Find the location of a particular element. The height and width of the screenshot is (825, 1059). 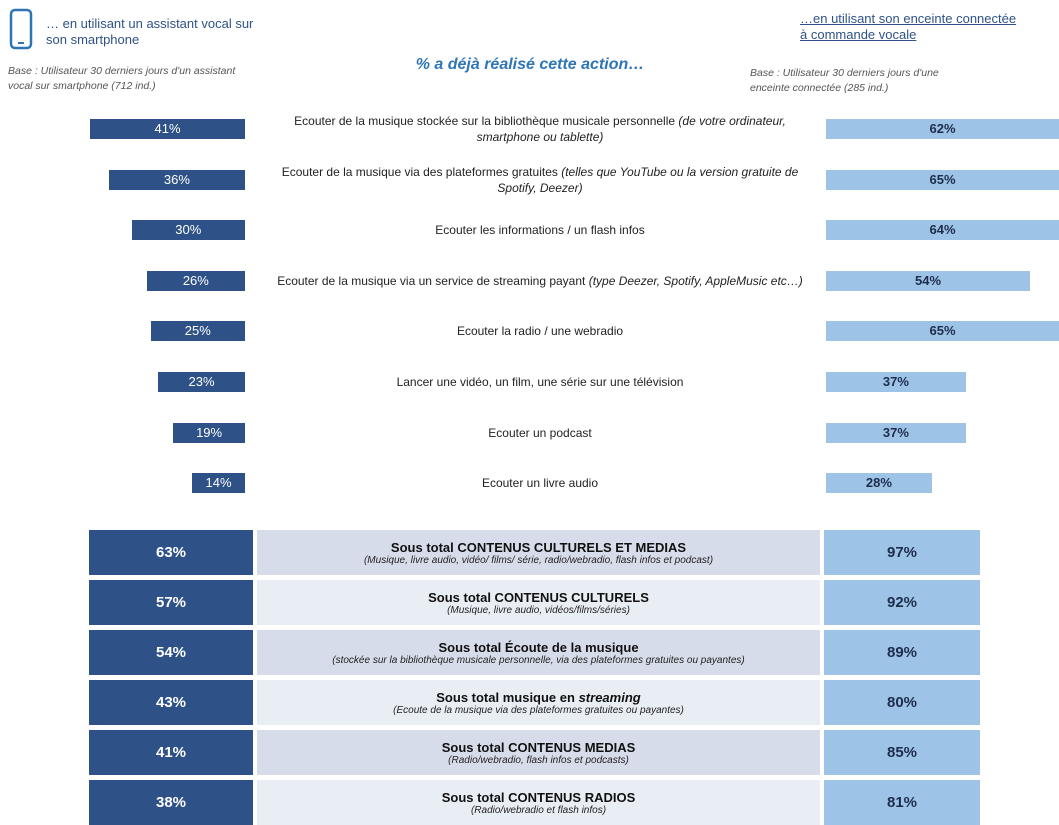

category-name: Ecouter la radio / une webradio is located at coordinates (540, 331).